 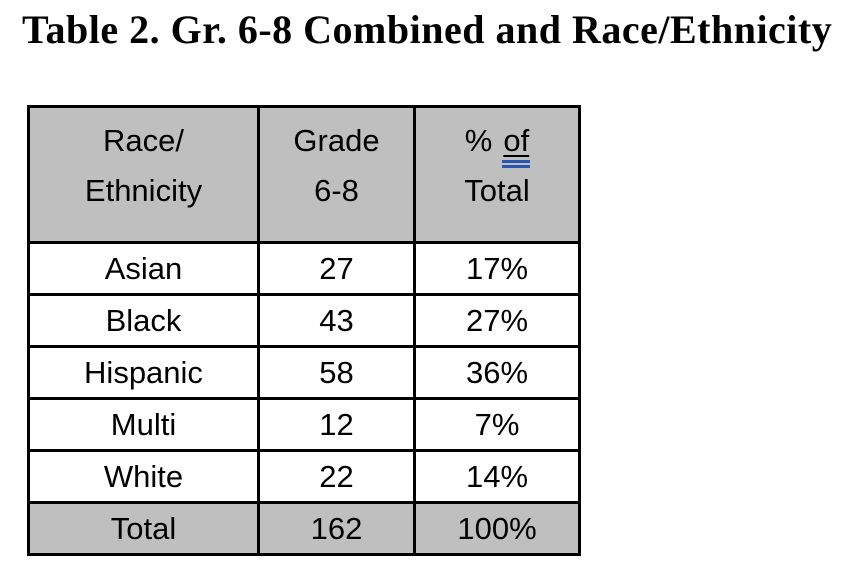 What do you see at coordinates (336, 528) in the screenshot?
I see `total-count-cell: 162` at bounding box center [336, 528].